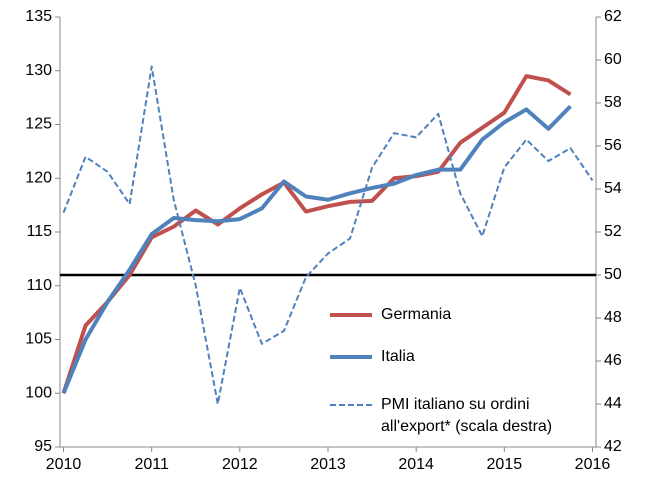 This screenshot has width=646, height=482. Describe the element at coordinates (39, 285) in the screenshot. I see `y-tick-label: 110` at that location.